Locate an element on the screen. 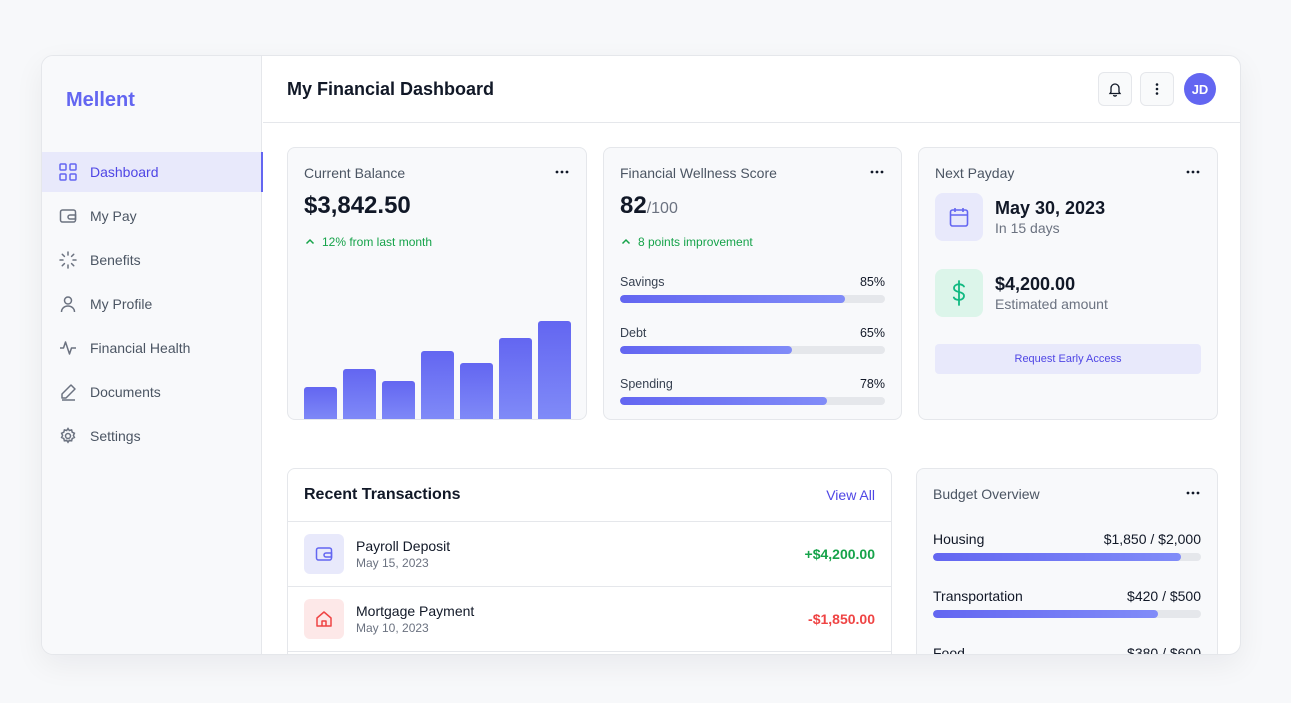 The image size is (1291, 703). score-value: 82 is located at coordinates (633, 205).